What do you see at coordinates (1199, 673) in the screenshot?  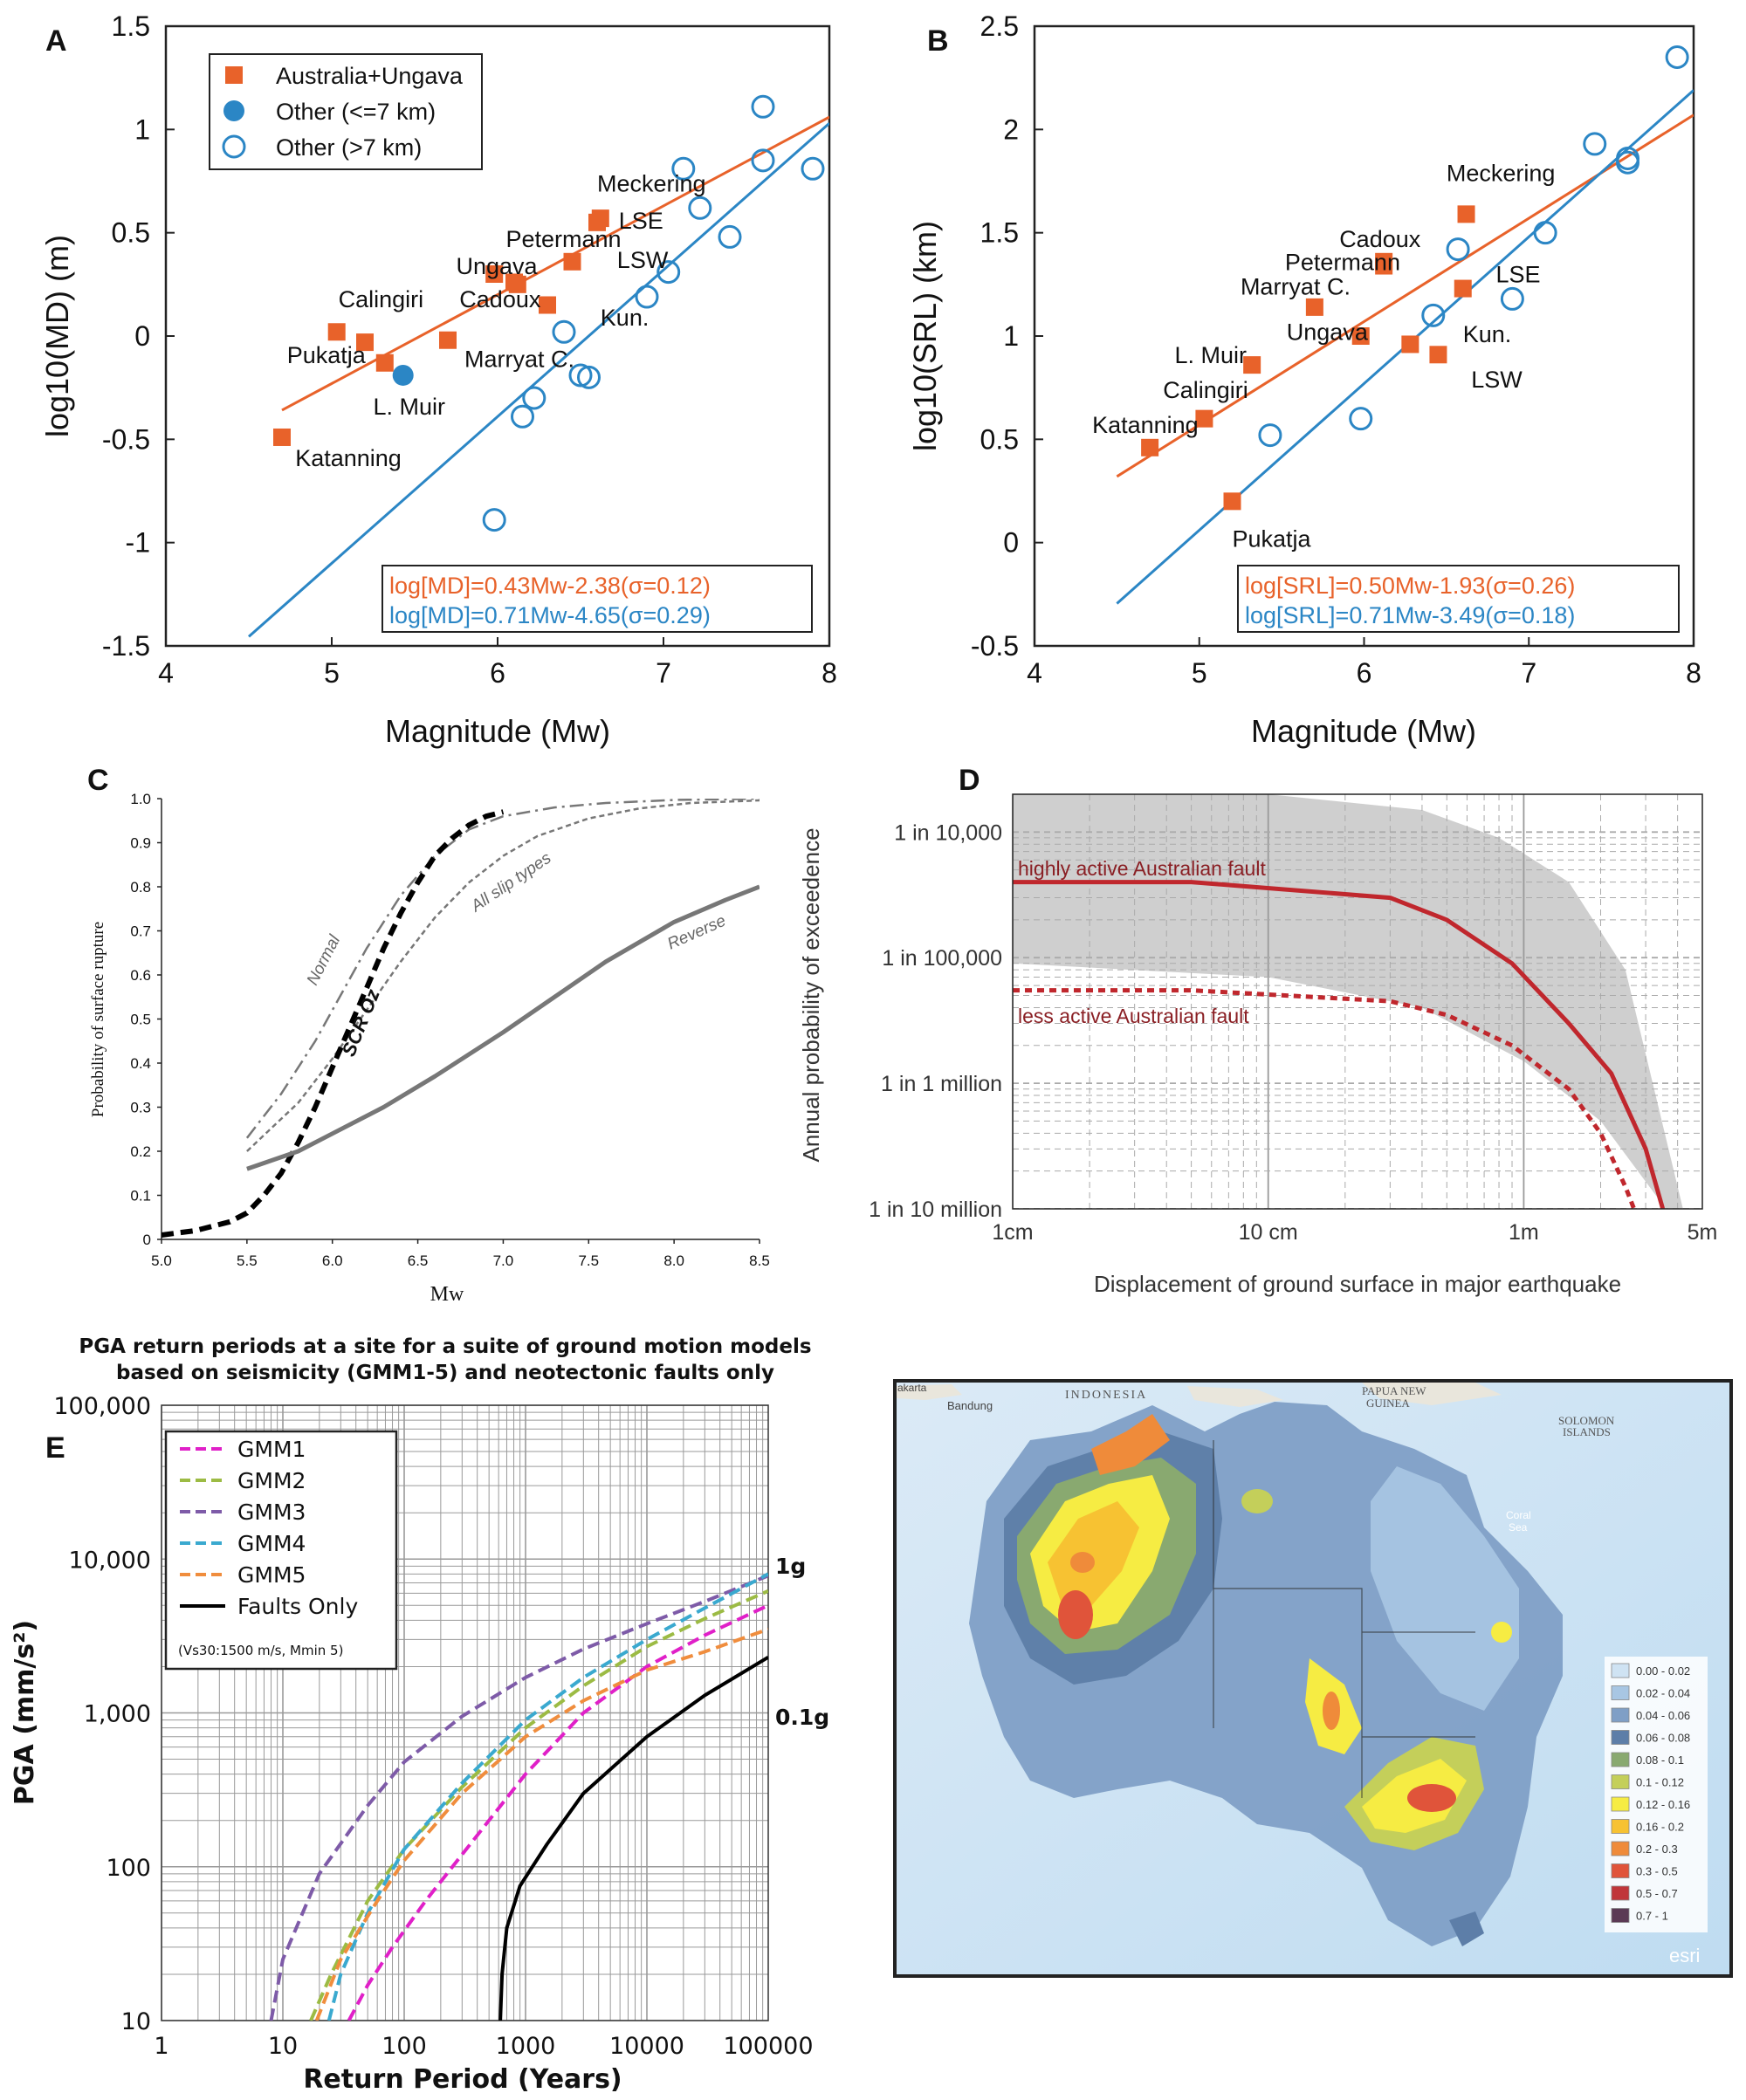 I see `x-tick-label: 5` at bounding box center [1199, 673].